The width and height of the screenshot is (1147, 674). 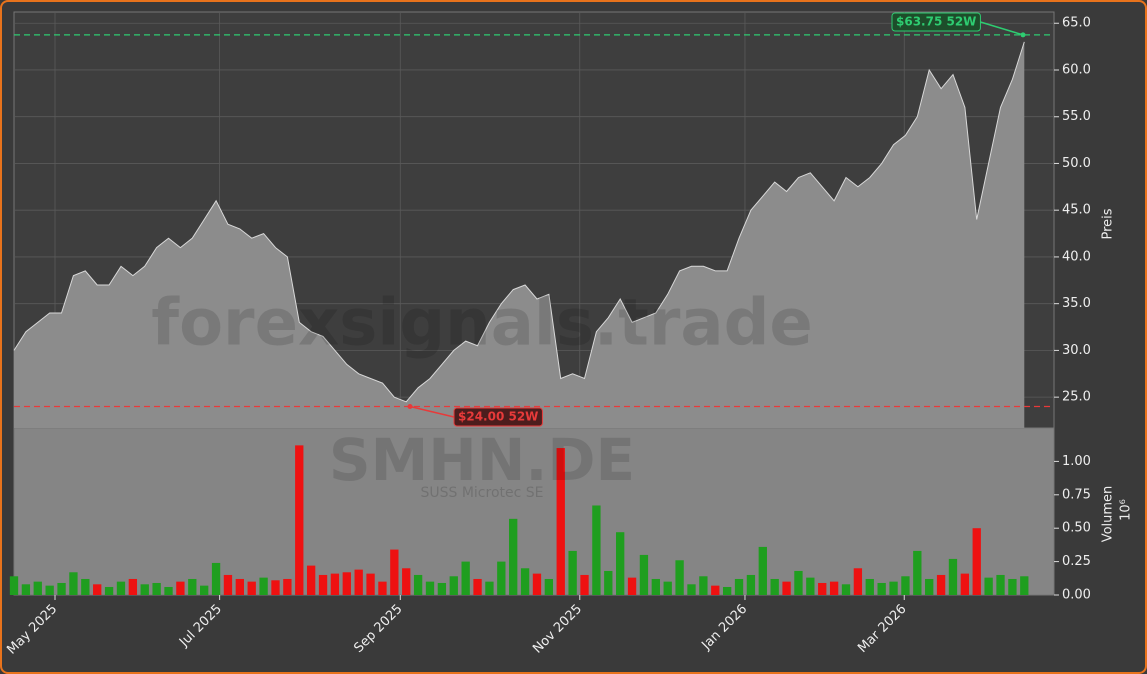 I want to click on x-tick-label: May 2025, so click(x=32, y=630).